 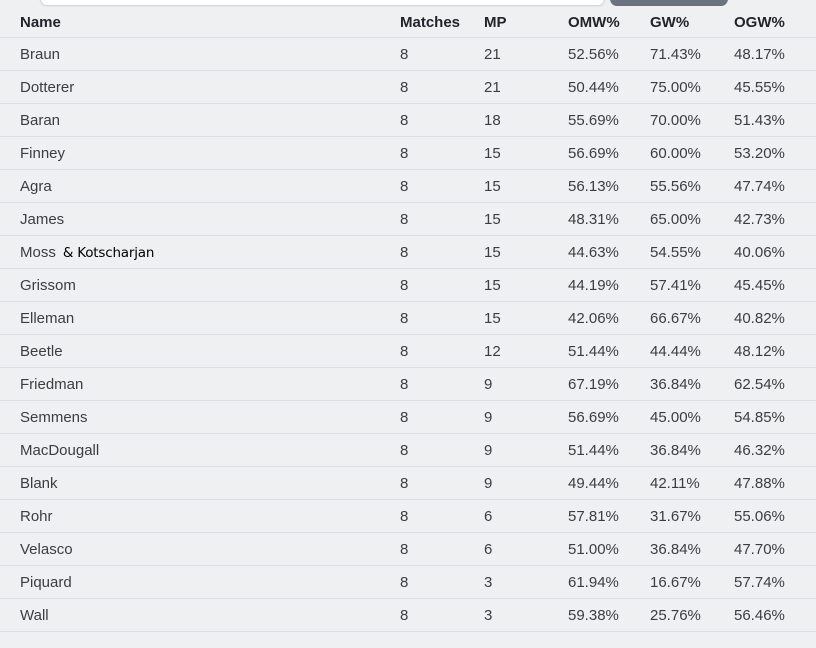 What do you see at coordinates (675, 219) in the screenshot?
I see `gw-cell: 65.00%` at bounding box center [675, 219].